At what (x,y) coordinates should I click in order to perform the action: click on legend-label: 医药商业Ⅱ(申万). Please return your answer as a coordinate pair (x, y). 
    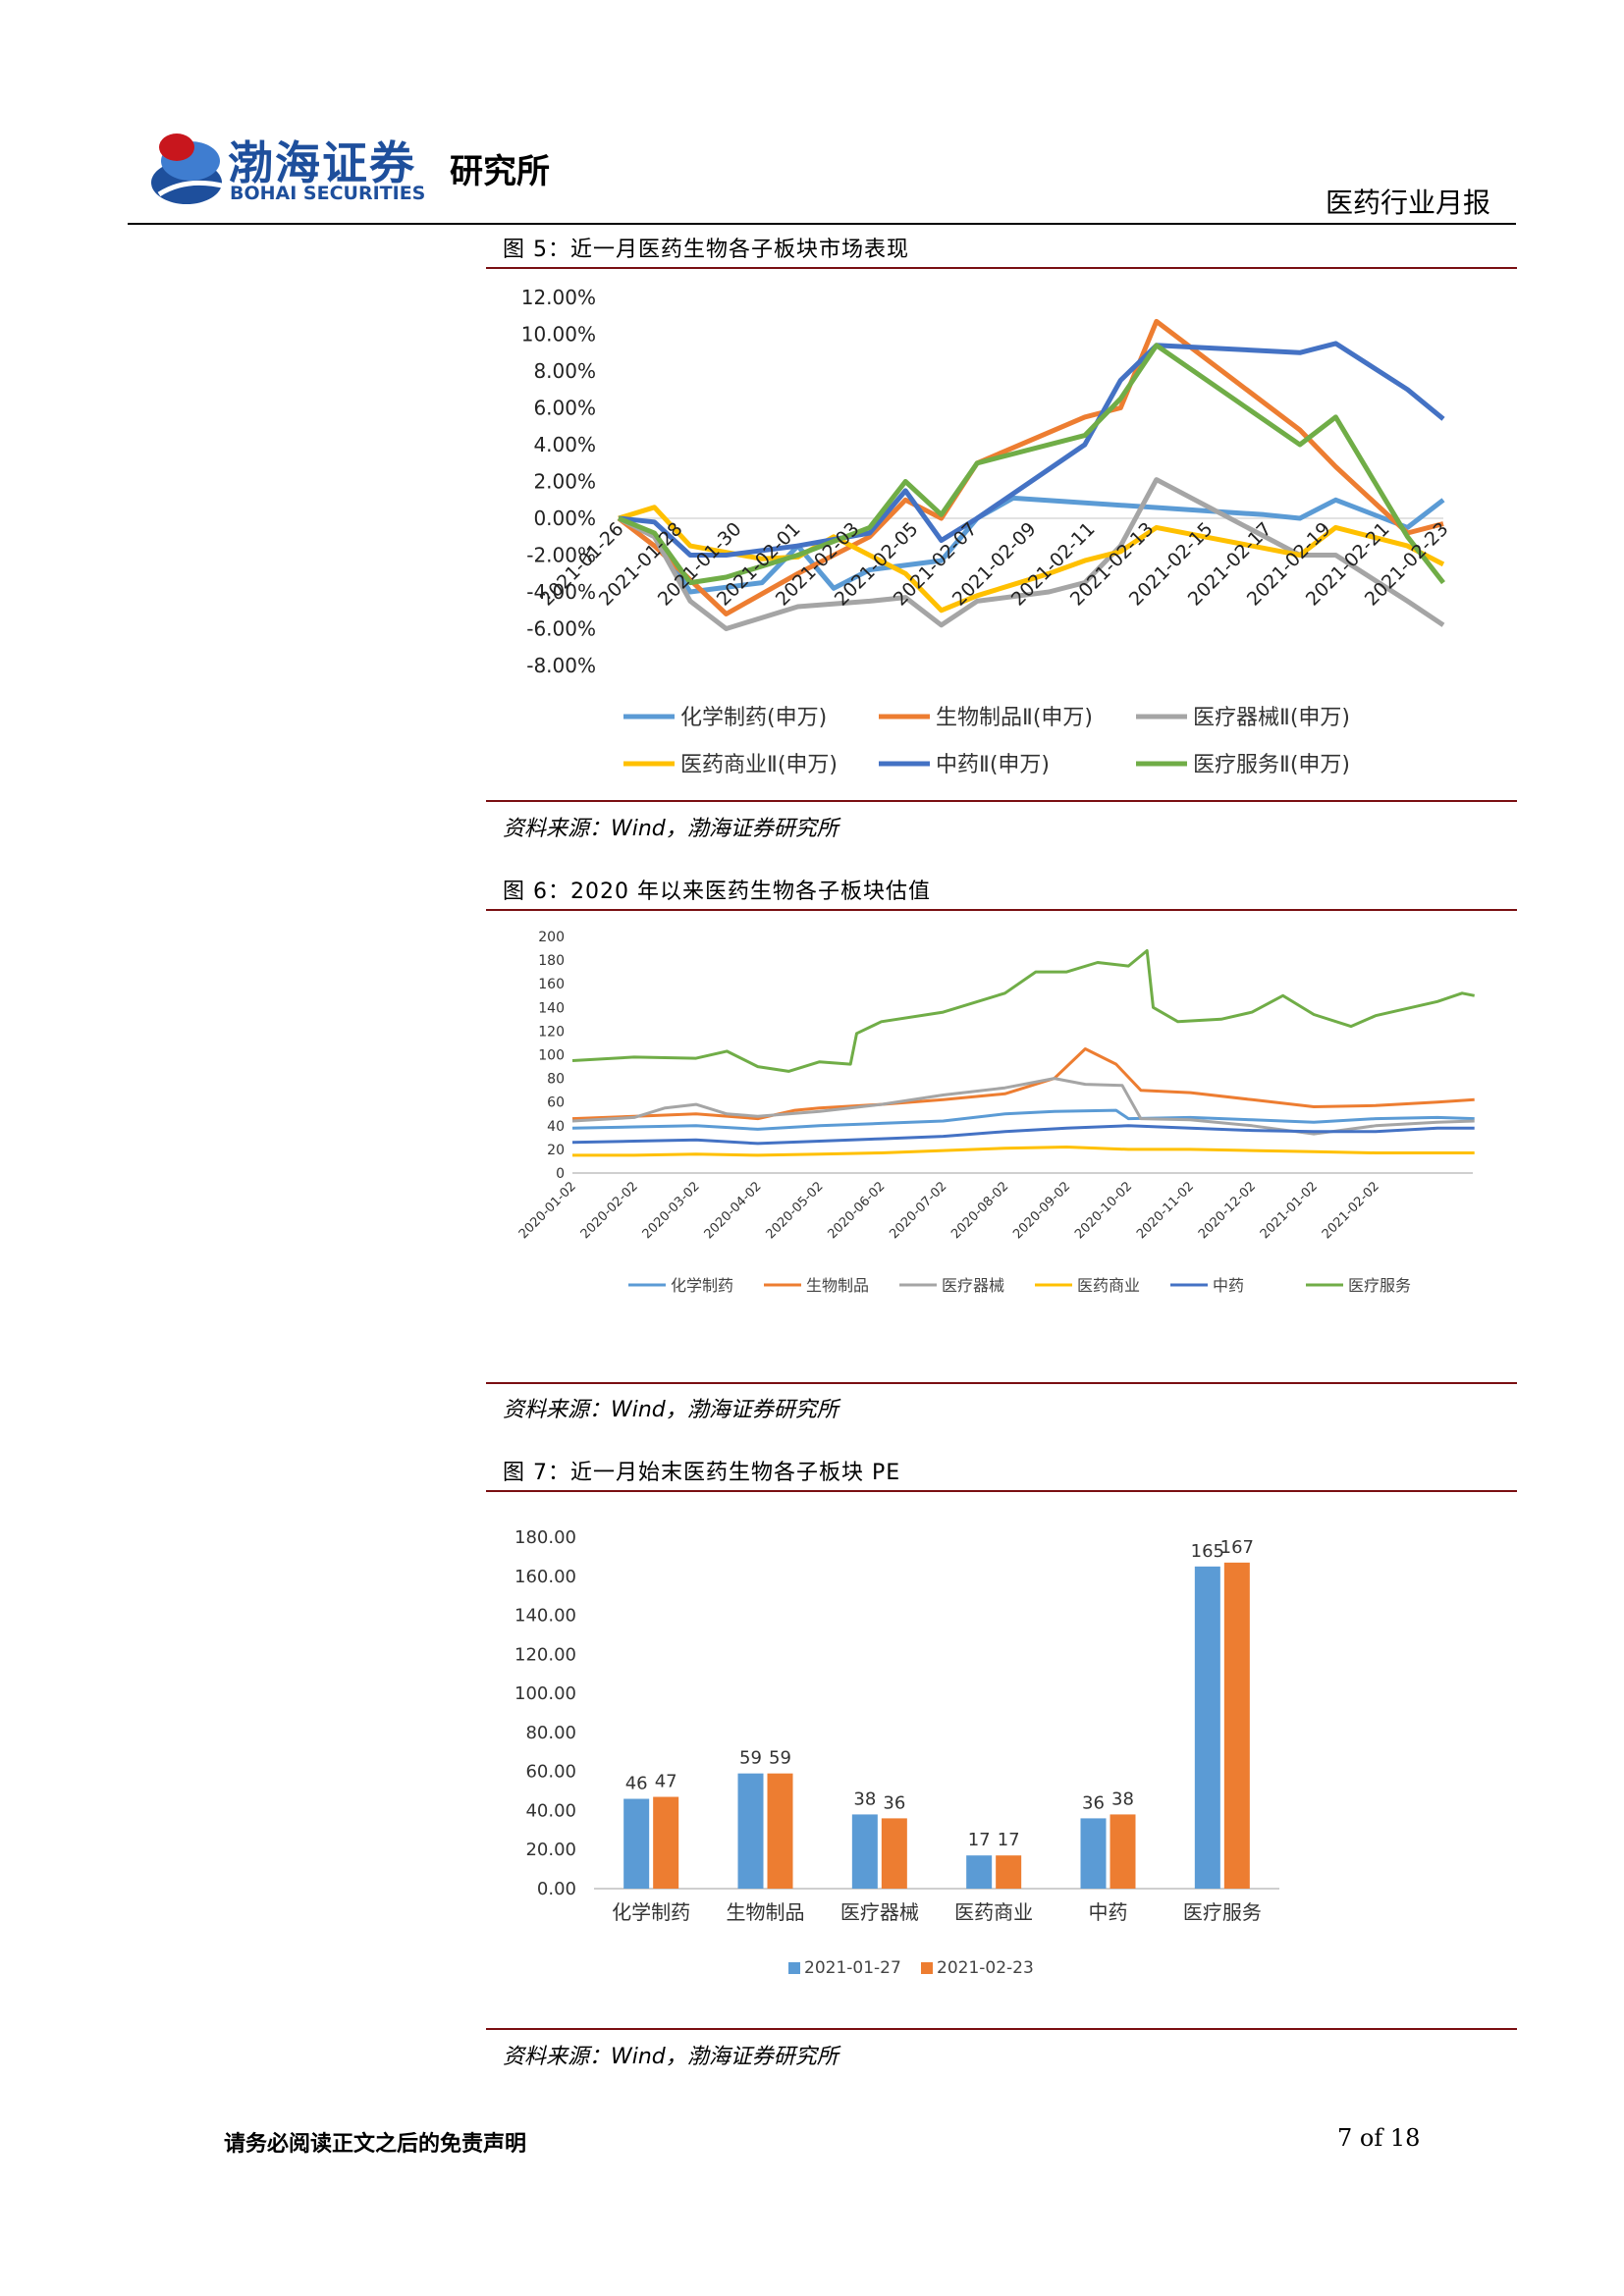
    Looking at the image, I should click on (759, 765).